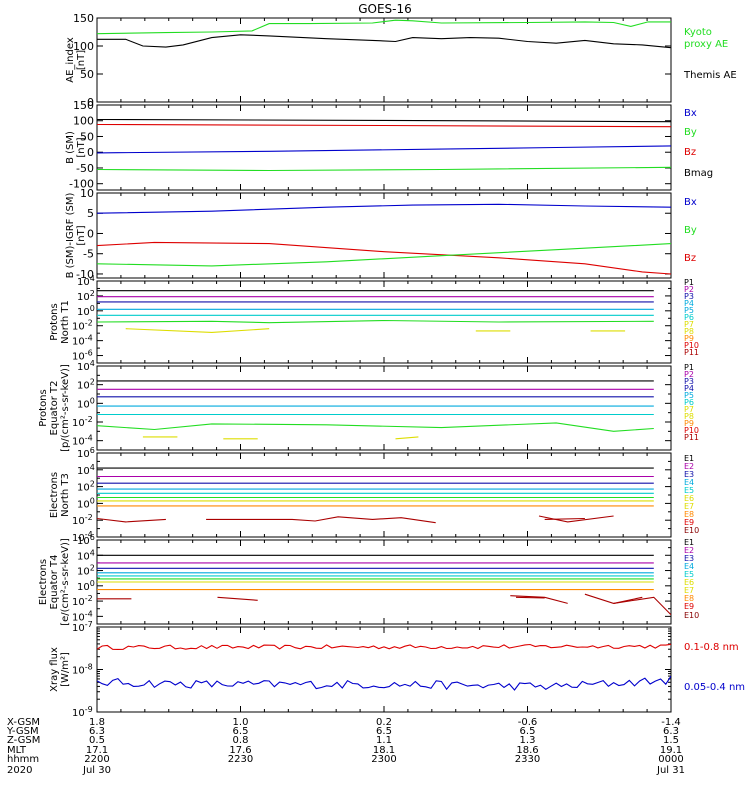 The image size is (750, 800). Describe the element at coordinates (691, 530) in the screenshot. I see `legend-e10: E10` at that location.